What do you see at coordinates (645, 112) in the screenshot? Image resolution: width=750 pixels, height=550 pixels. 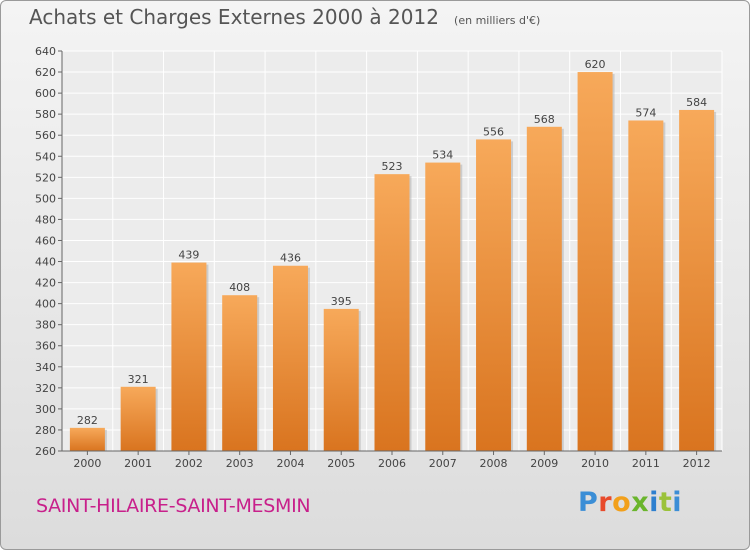 I see `bar-value-label: 574` at bounding box center [645, 112].